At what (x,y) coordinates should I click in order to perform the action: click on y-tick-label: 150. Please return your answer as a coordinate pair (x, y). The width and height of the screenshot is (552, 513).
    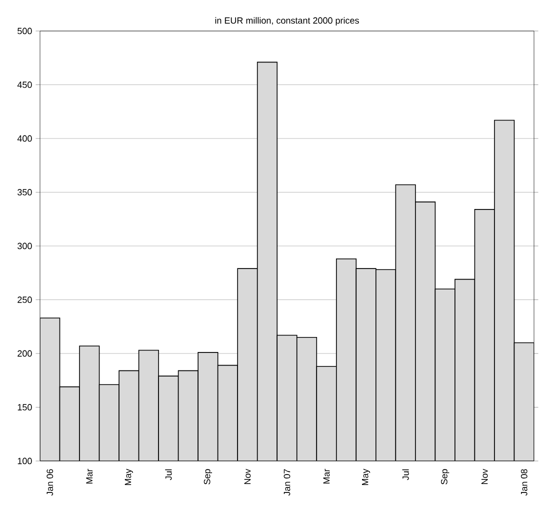
    Looking at the image, I should click on (25, 407).